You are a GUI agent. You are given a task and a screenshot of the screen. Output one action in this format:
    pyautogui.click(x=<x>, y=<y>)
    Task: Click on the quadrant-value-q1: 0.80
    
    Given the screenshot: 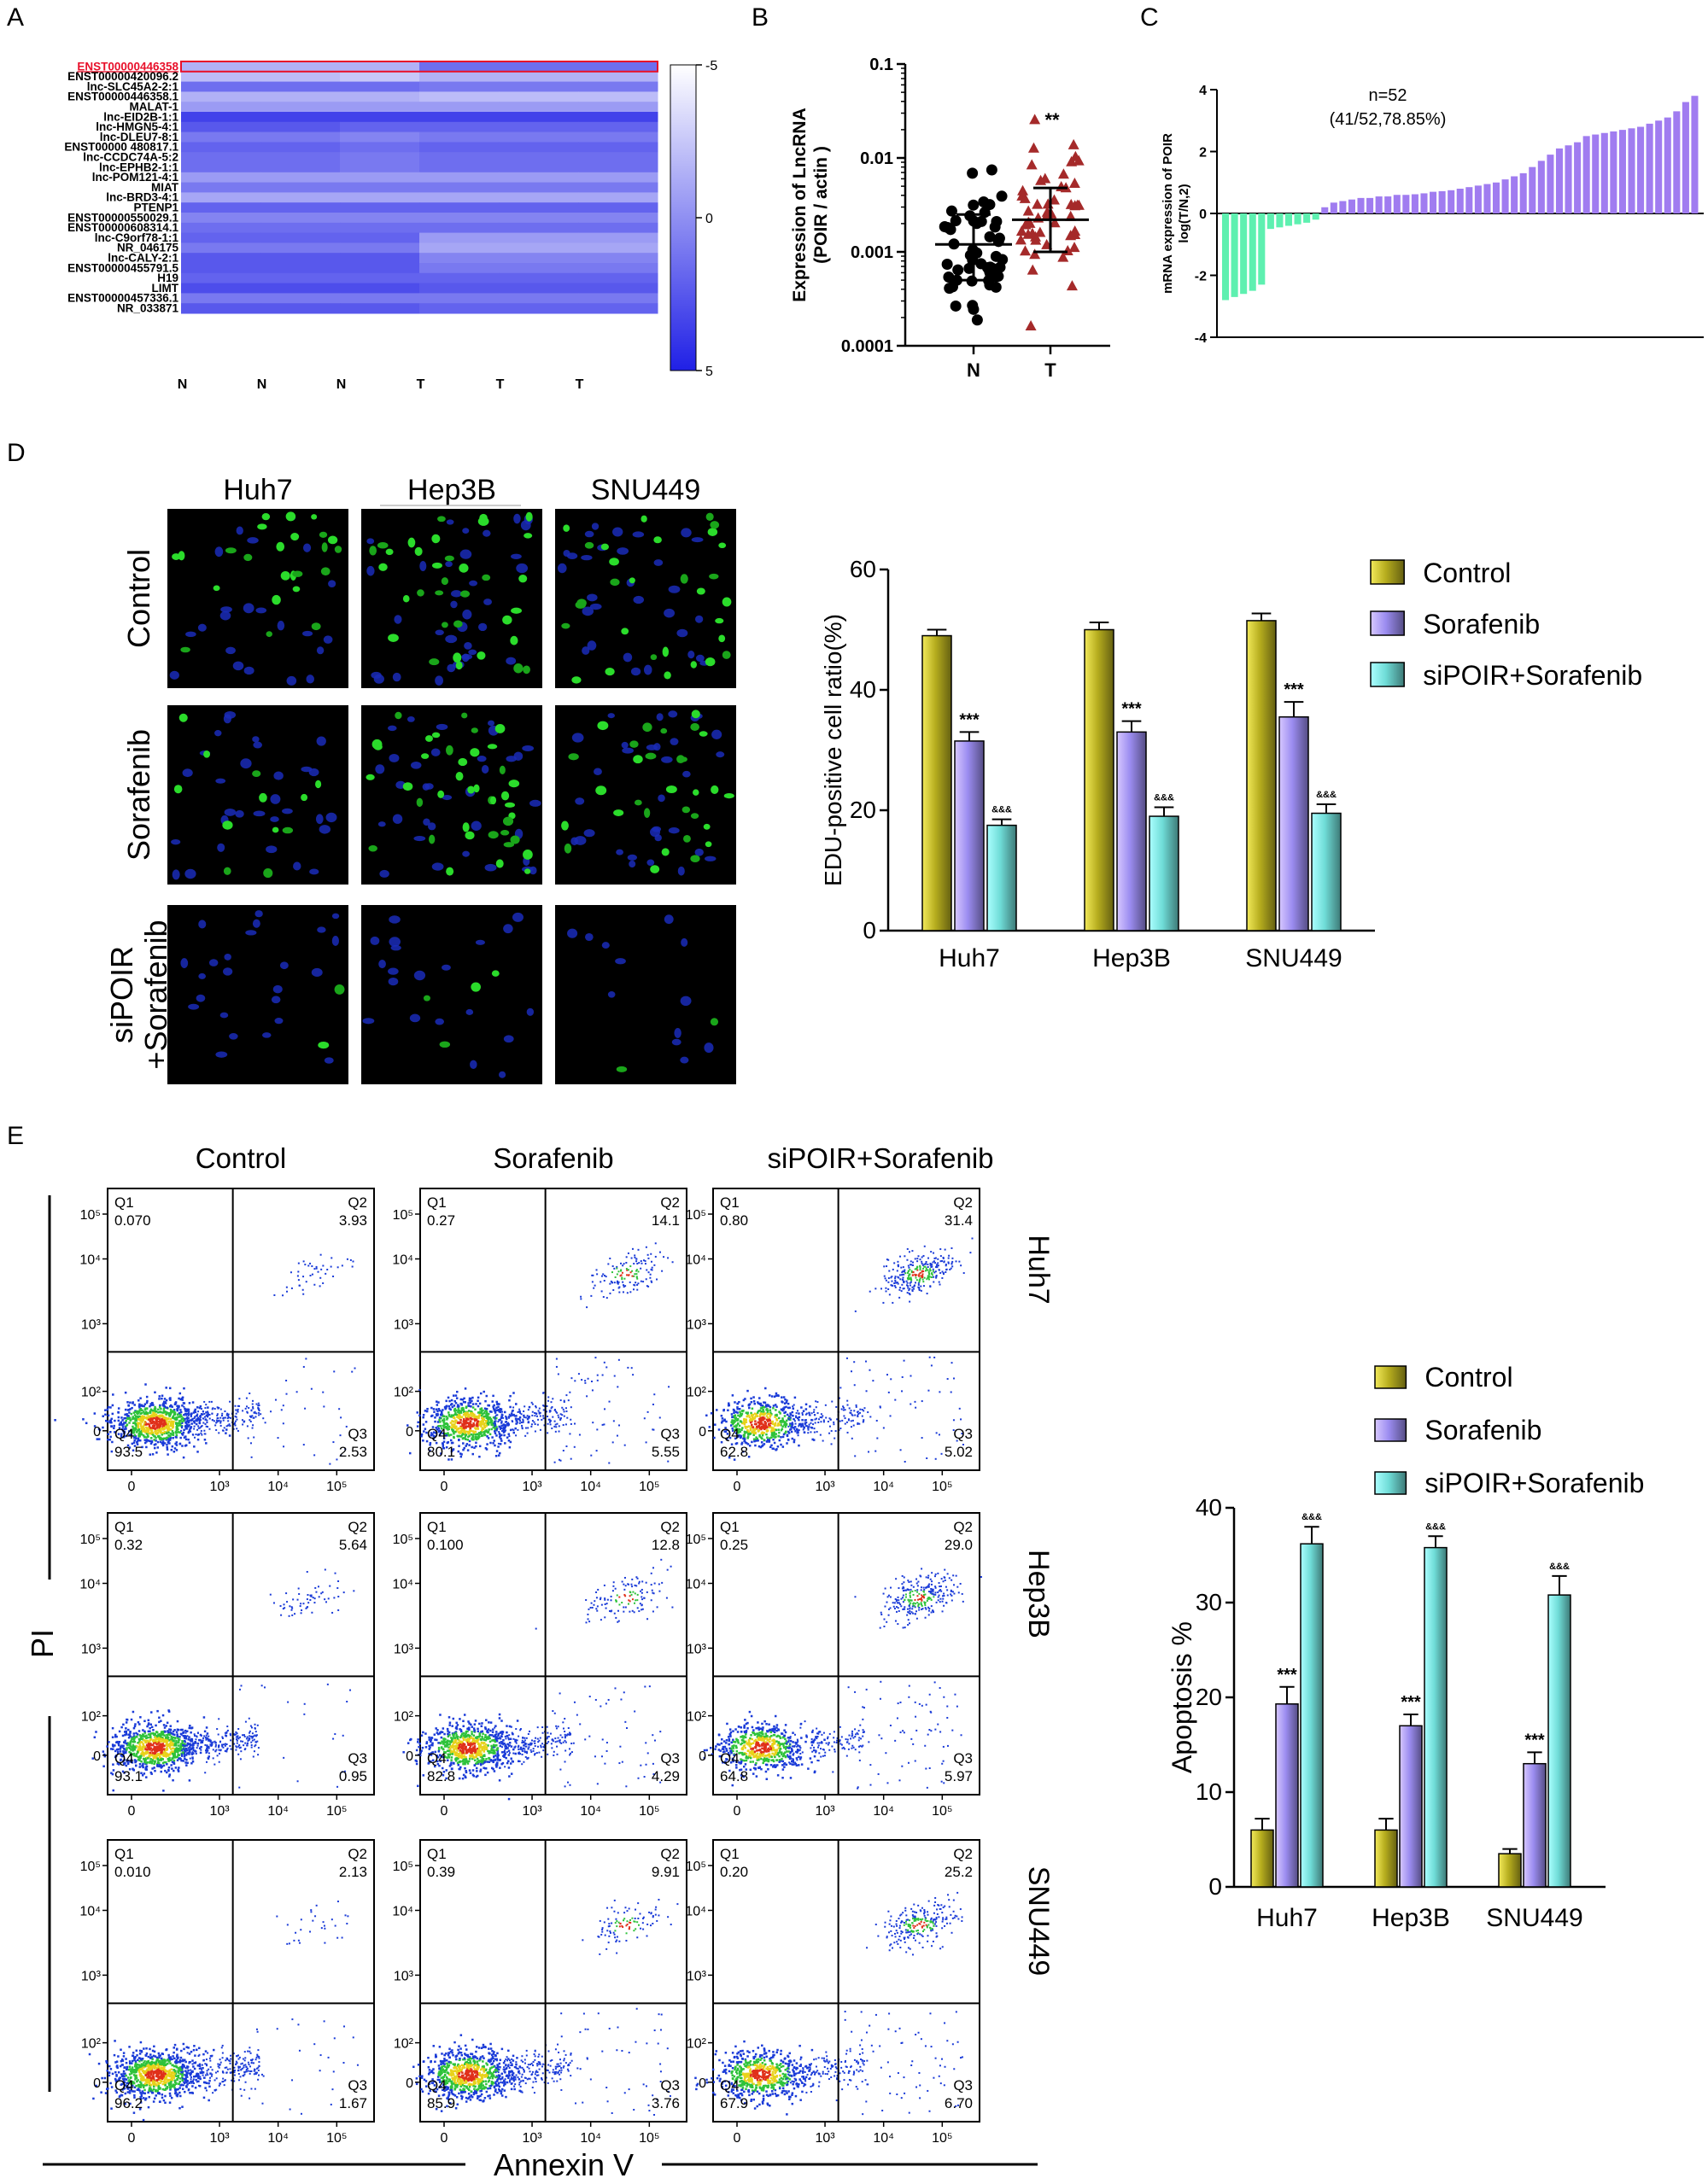 What is the action you would take?
    pyautogui.click(x=734, y=1221)
    